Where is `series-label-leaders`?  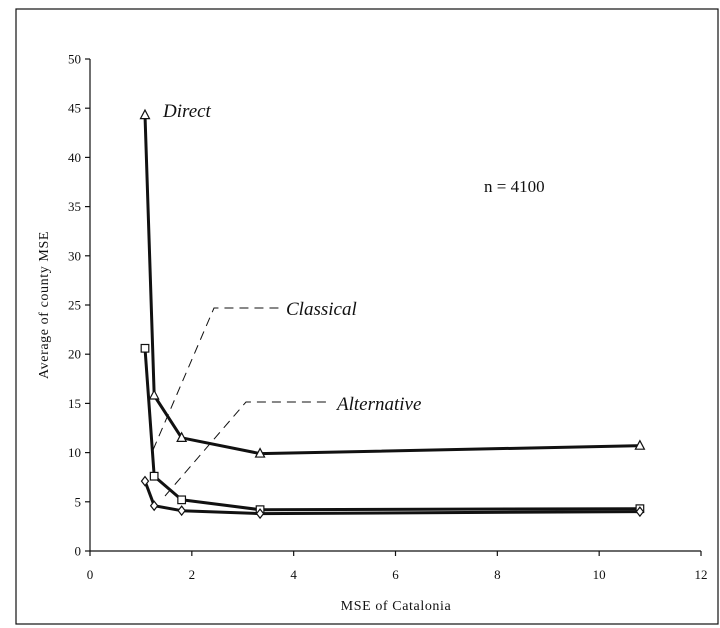
series-label-leaders is located at coordinates (241, 402).